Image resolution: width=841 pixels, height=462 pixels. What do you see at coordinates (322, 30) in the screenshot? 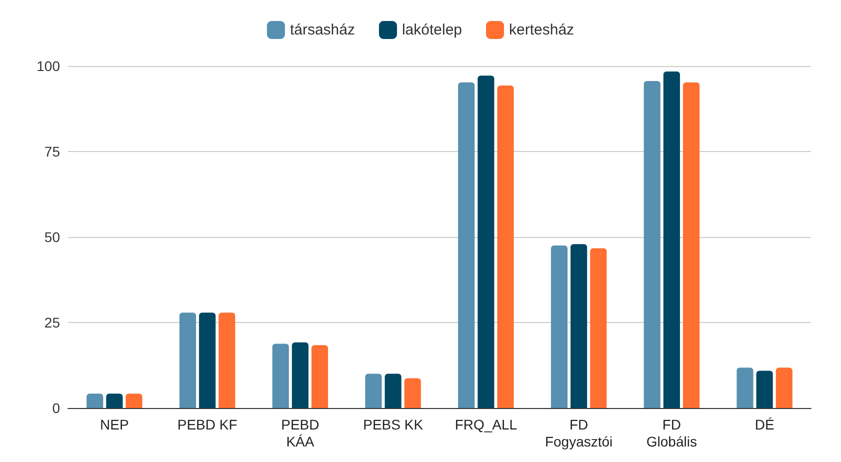
I see `legend-label: társasház` at bounding box center [322, 30].